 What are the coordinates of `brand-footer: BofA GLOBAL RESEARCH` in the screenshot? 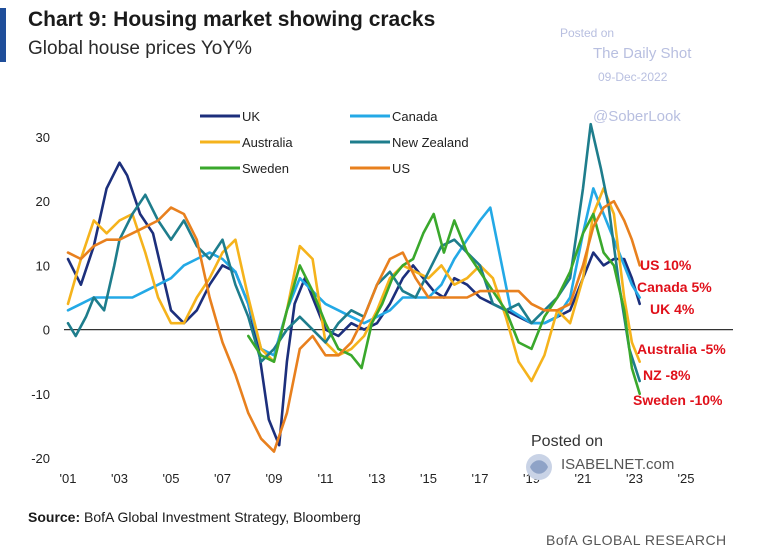 It's located at (636, 540).